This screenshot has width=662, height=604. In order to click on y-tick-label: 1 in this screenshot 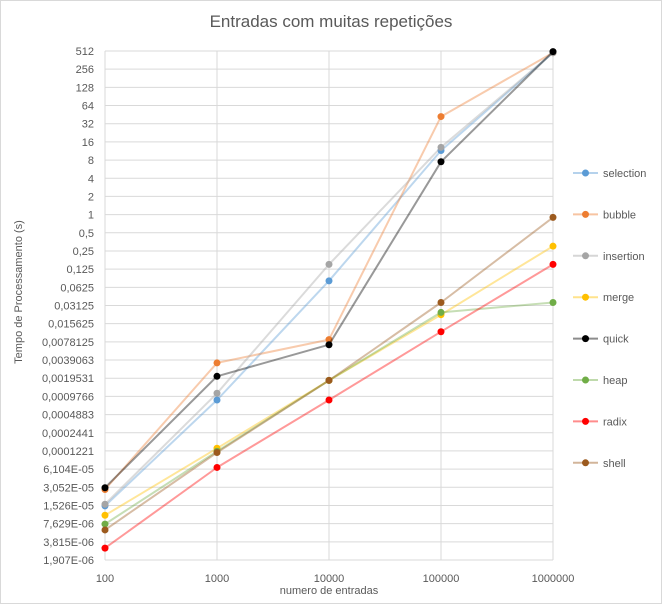, I will do `click(91, 216)`.